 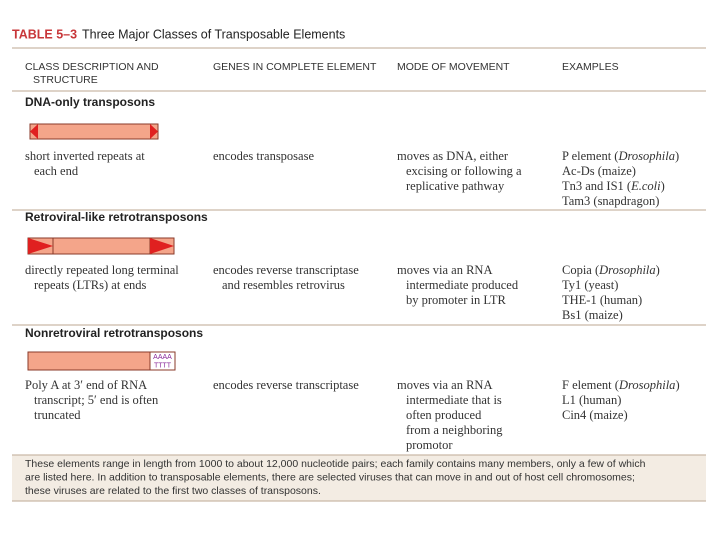 I want to click on cell-text: Copia (Drosophila), so click(x=611, y=270).